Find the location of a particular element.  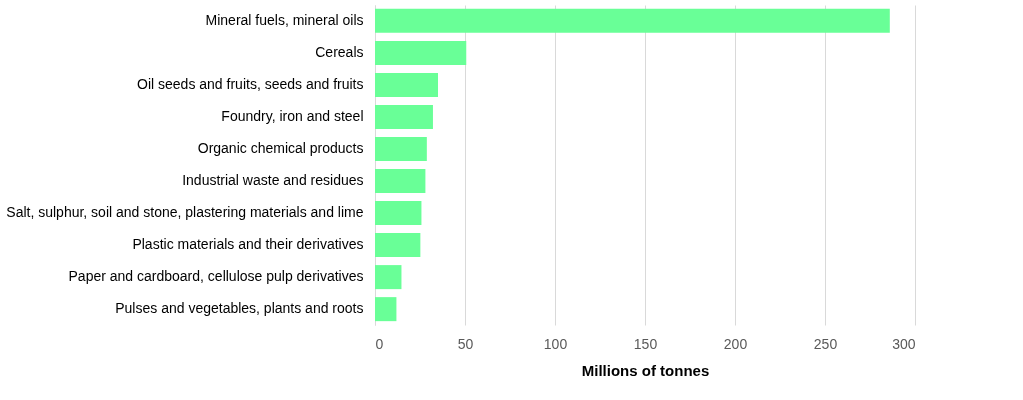

x-tick-label: 250 is located at coordinates (825, 343).